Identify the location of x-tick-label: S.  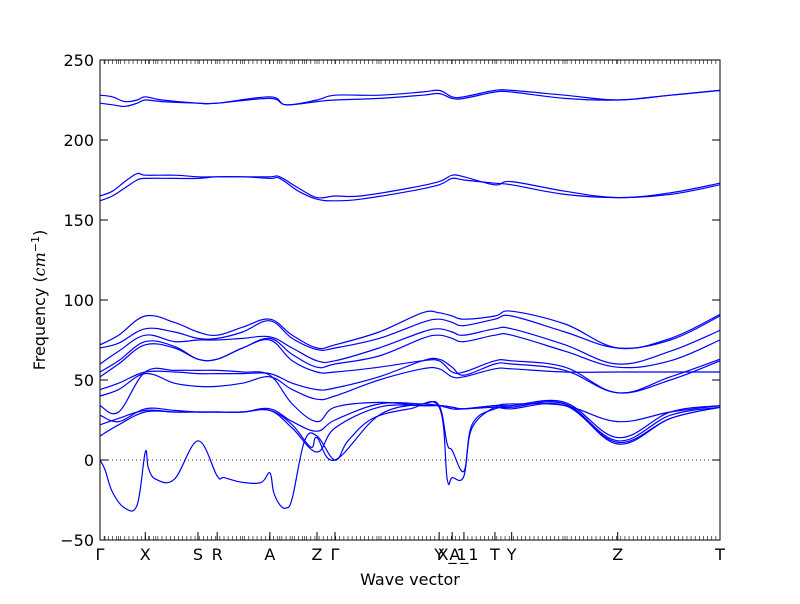
(198, 554).